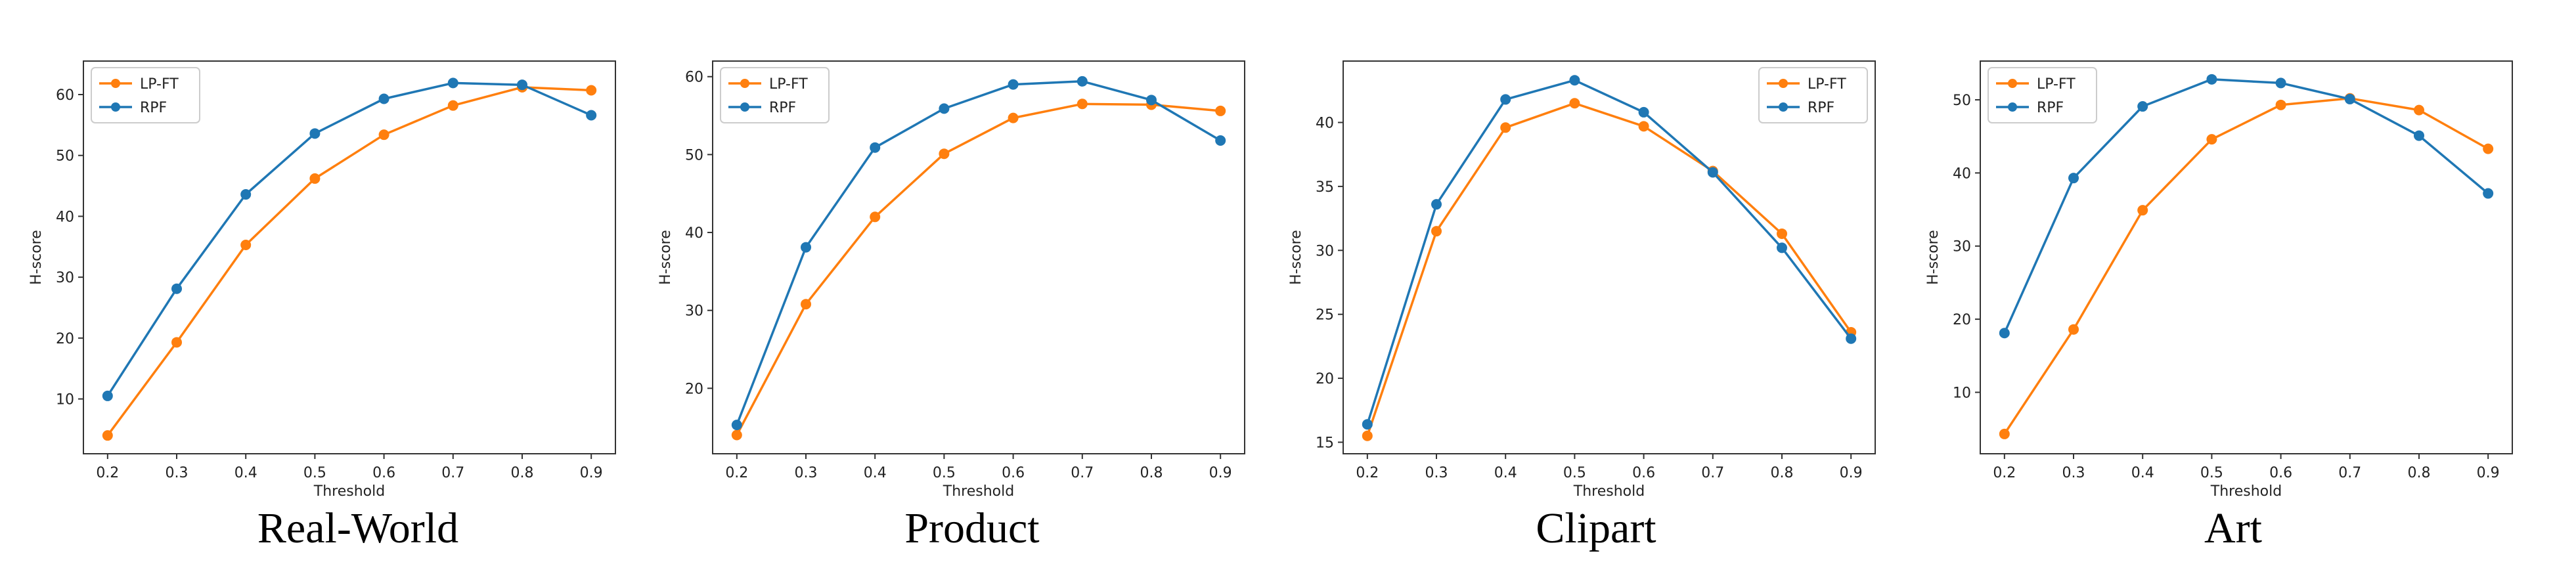 Image resolution: width=2576 pixels, height=568 pixels. What do you see at coordinates (1325, 315) in the screenshot?
I see `y-tick-label: 25` at bounding box center [1325, 315].